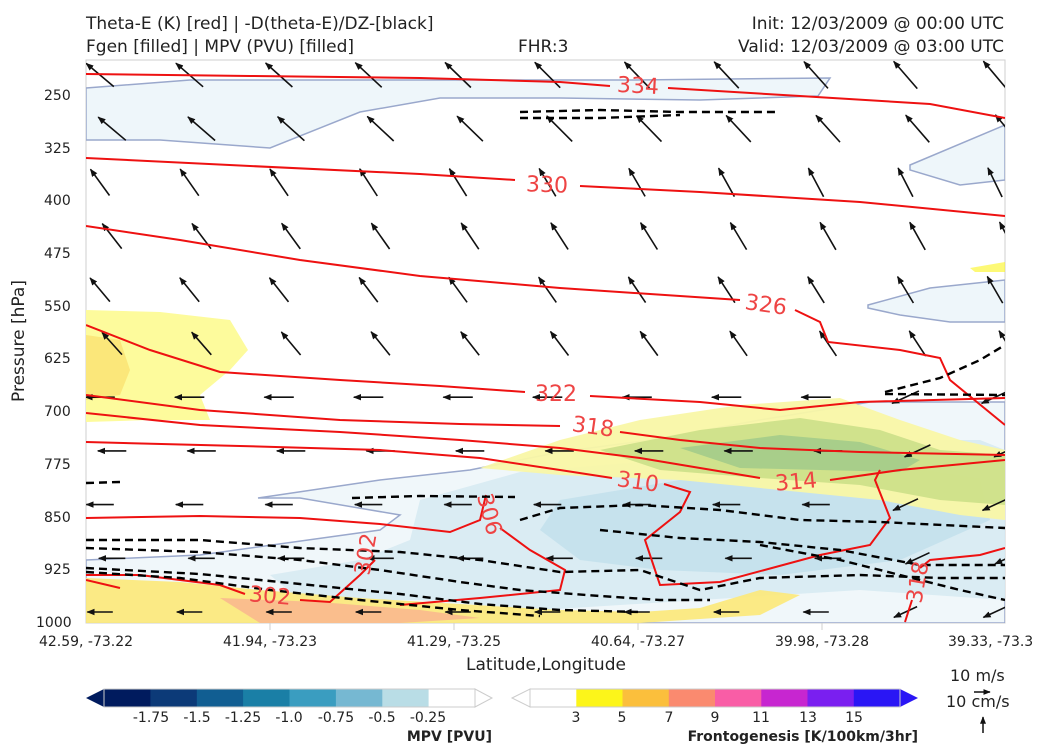 The height and width of the screenshot is (750, 1050). What do you see at coordinates (647, 111) in the screenshot?
I see `stability-contour-upper` at bounding box center [647, 111].